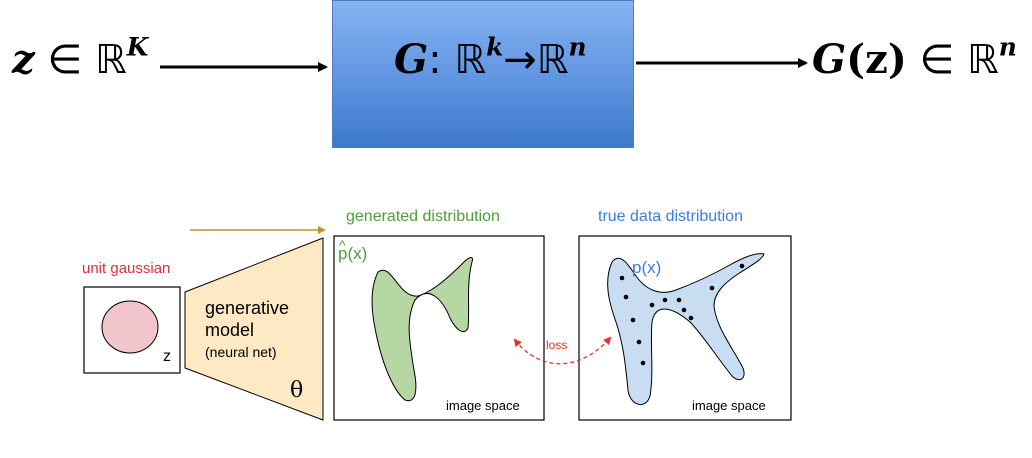 The image size is (1032, 458). Describe the element at coordinates (876, 59) in the screenshot. I see `output-arg: (z)` at that location.